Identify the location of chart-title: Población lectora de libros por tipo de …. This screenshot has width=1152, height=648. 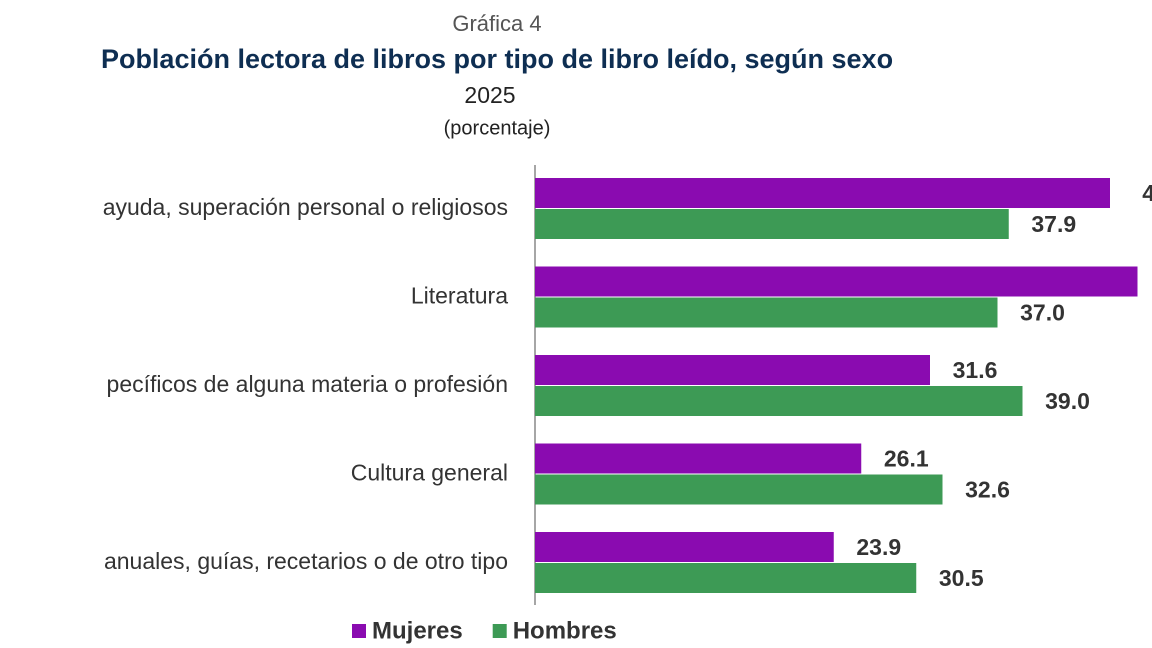
(497, 59).